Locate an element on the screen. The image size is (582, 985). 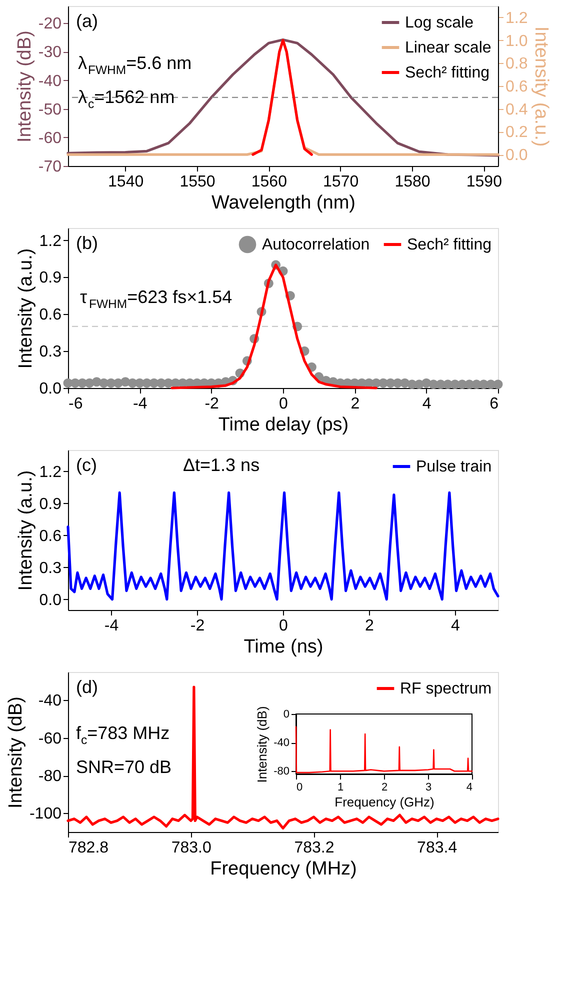
x-axis-title: Time (ns) is located at coordinates (284, 647).